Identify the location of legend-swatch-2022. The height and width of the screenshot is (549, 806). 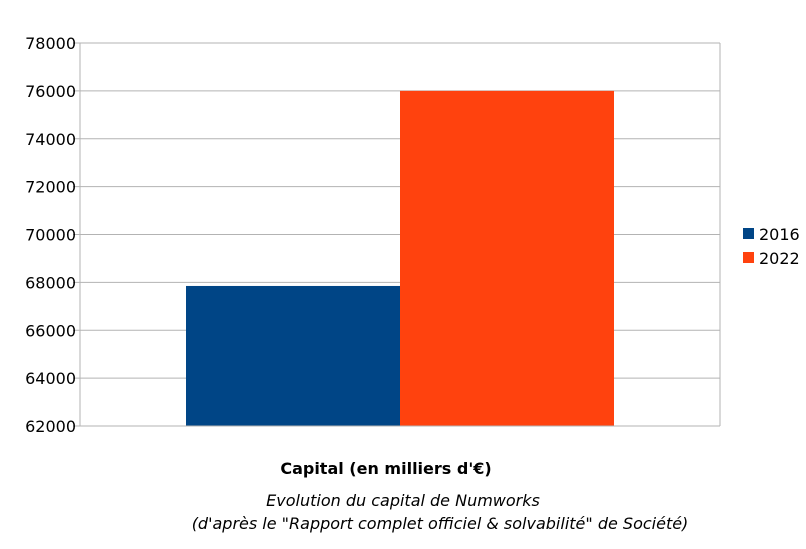
(748, 257).